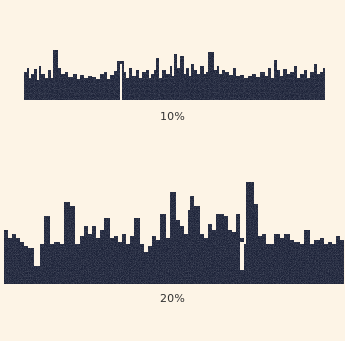  Describe the element at coordinates (172, 298) in the screenshot. I see `caption-20-percent: 20%` at that location.